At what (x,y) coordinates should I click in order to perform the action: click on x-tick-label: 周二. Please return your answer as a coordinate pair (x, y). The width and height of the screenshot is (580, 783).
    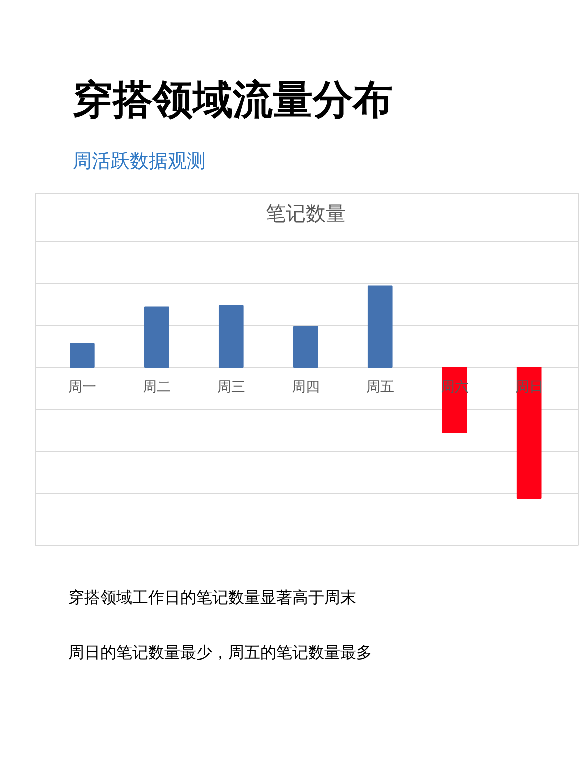
    Looking at the image, I should click on (156, 387).